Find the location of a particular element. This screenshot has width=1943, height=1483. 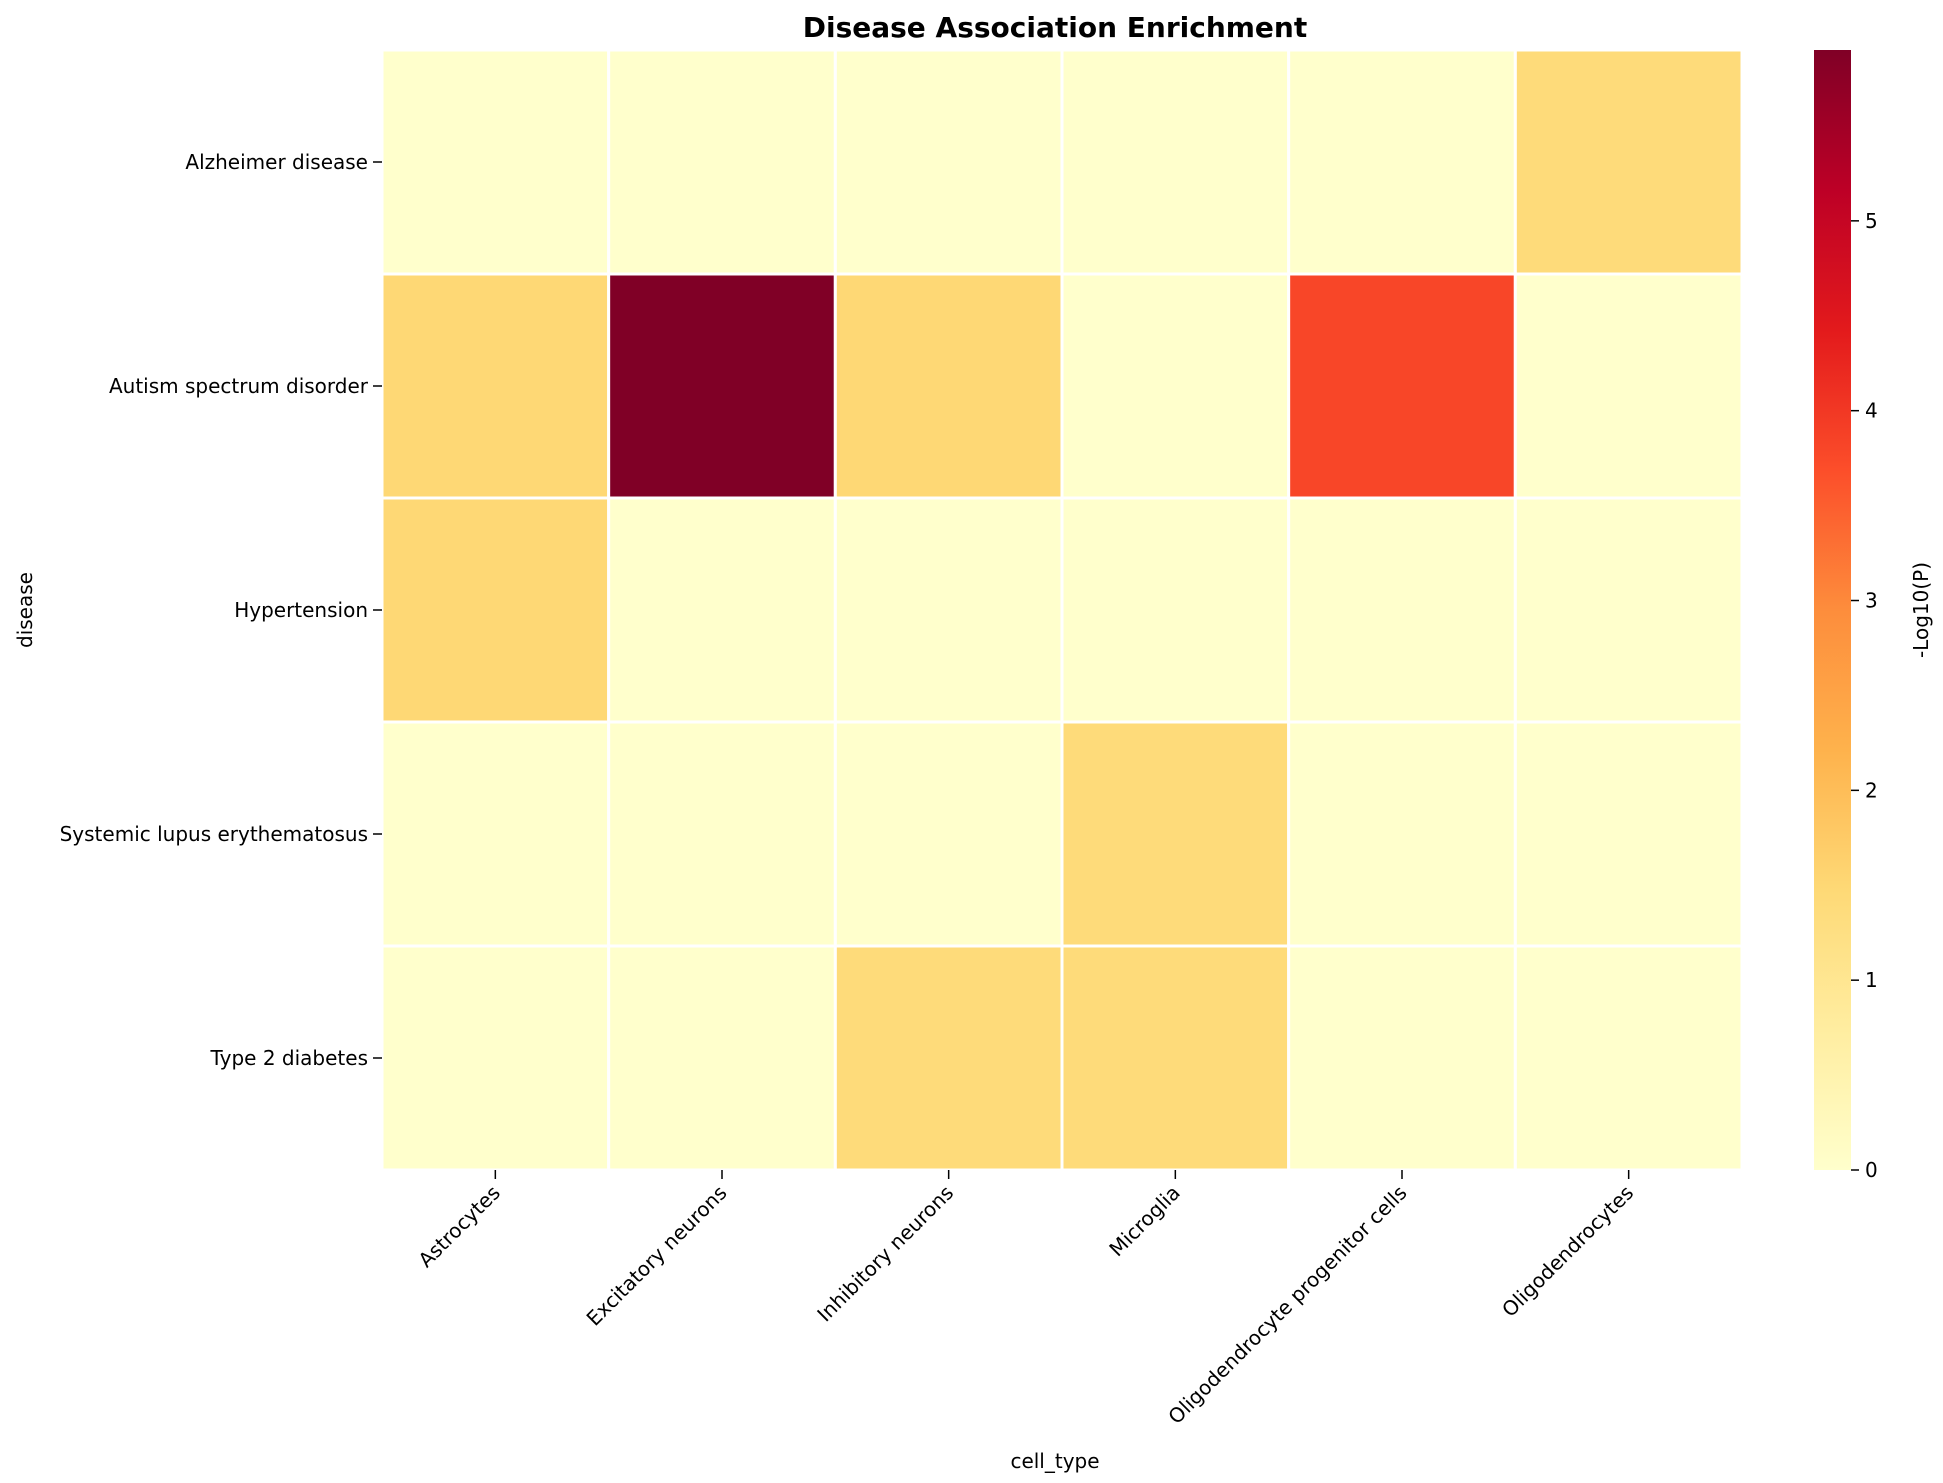

x-tick-label: Oligodendrocytes is located at coordinates (1567, 1251).